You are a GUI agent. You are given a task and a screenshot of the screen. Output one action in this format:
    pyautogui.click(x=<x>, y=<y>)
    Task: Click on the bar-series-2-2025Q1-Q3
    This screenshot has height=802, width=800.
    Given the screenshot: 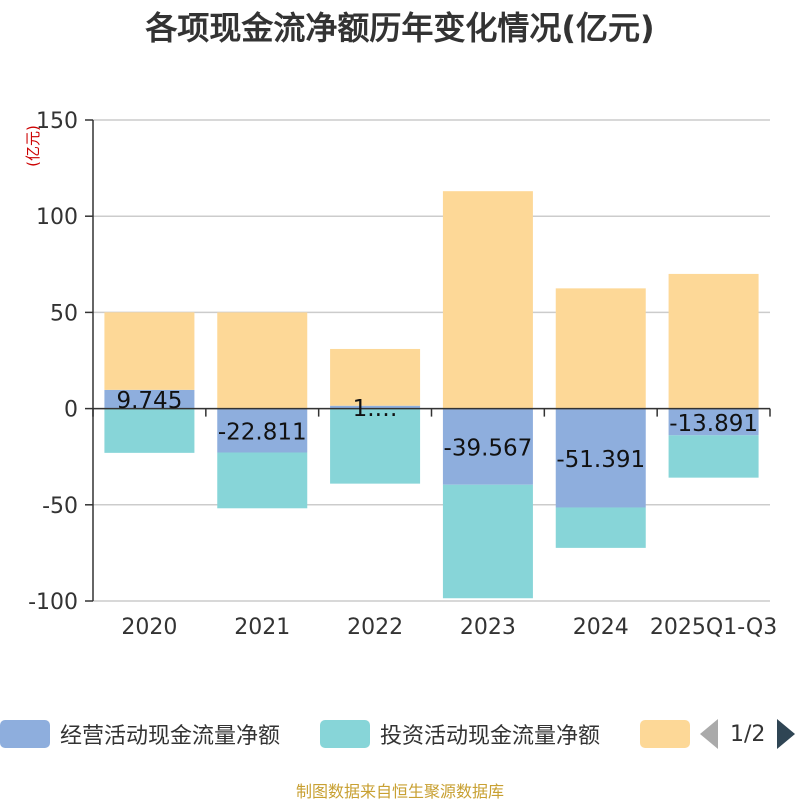 What is the action you would take?
    pyautogui.click(x=713, y=341)
    